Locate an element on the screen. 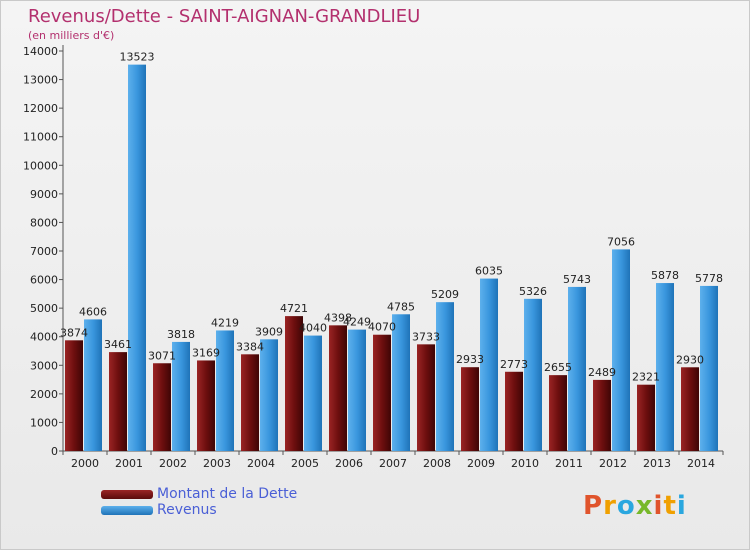  value-label-revenus-2002: 3818 is located at coordinates (181, 334).